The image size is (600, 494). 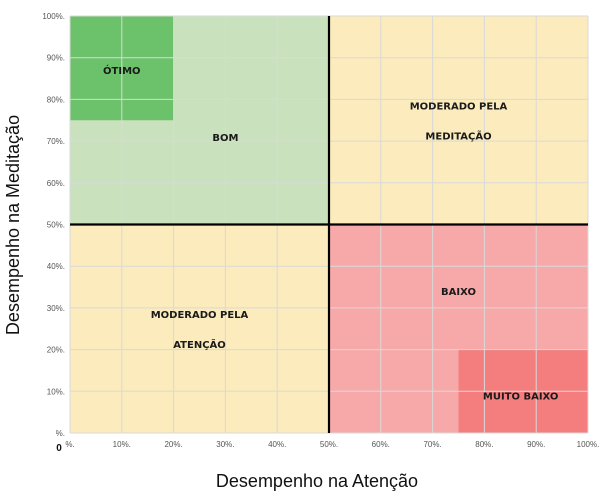 I want to click on y-tick-label: %., so click(x=60, y=433).